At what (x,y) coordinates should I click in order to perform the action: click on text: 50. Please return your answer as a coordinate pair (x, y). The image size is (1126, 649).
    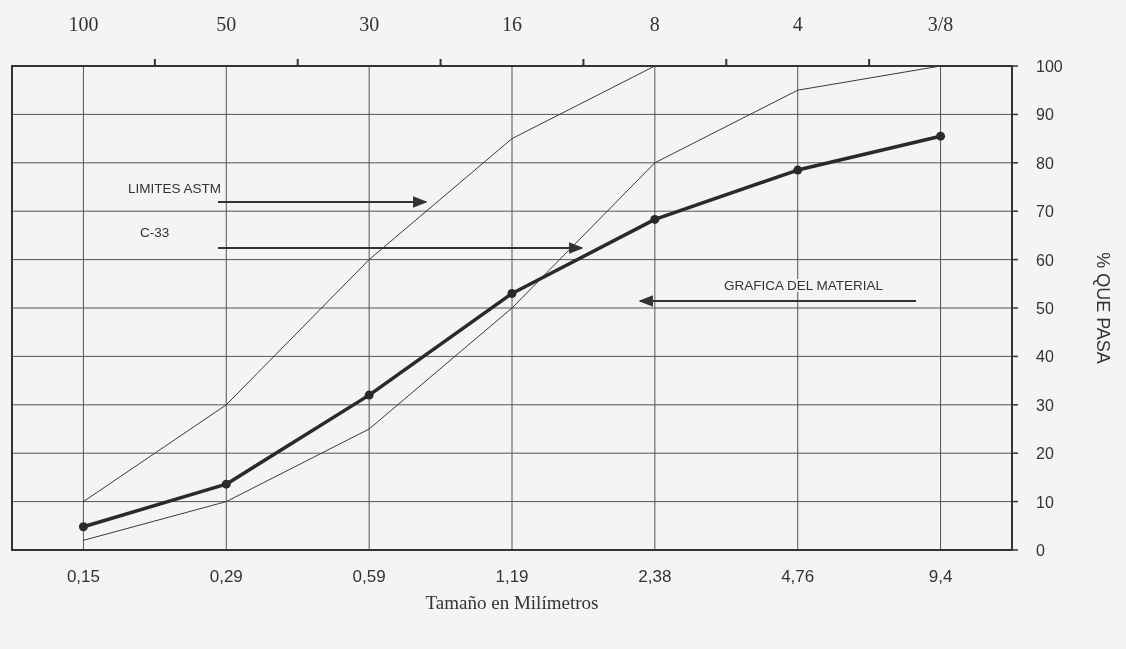
    Looking at the image, I should click on (226, 24).